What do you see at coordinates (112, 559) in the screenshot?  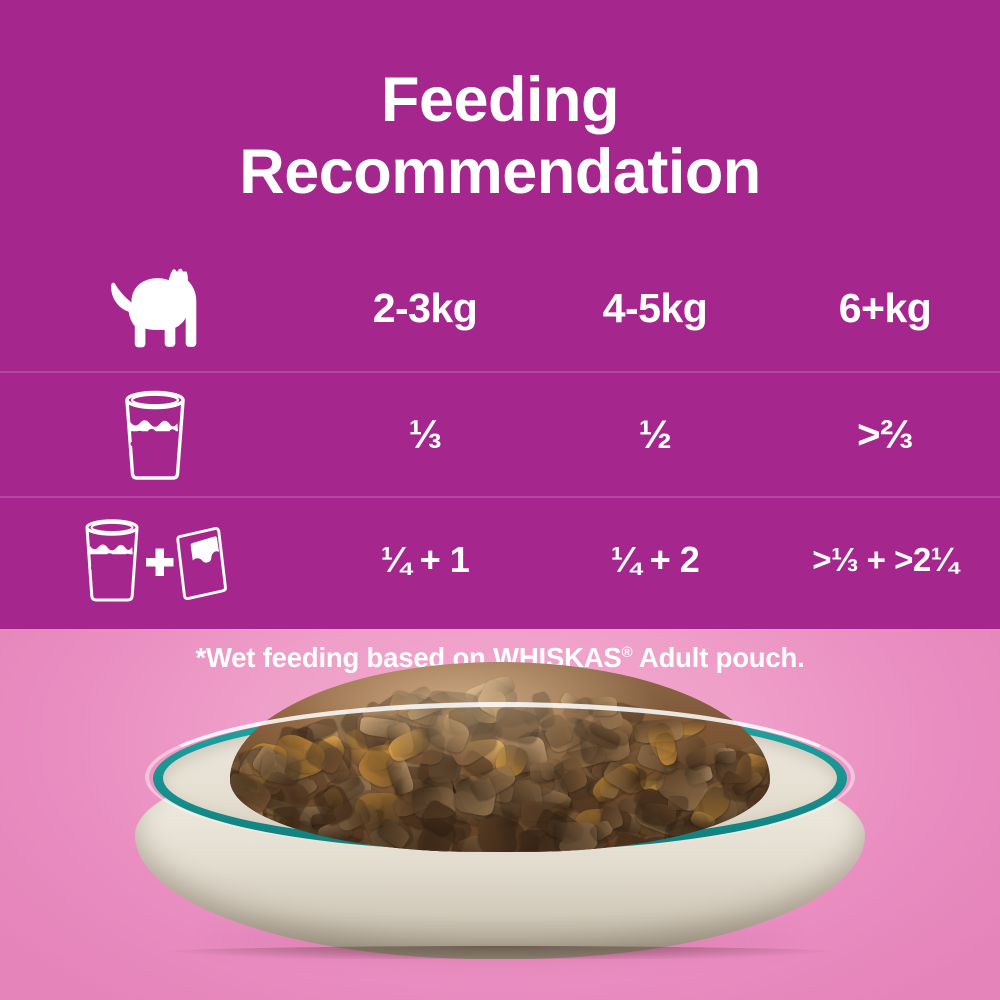 I see `cup-part` at bounding box center [112, 559].